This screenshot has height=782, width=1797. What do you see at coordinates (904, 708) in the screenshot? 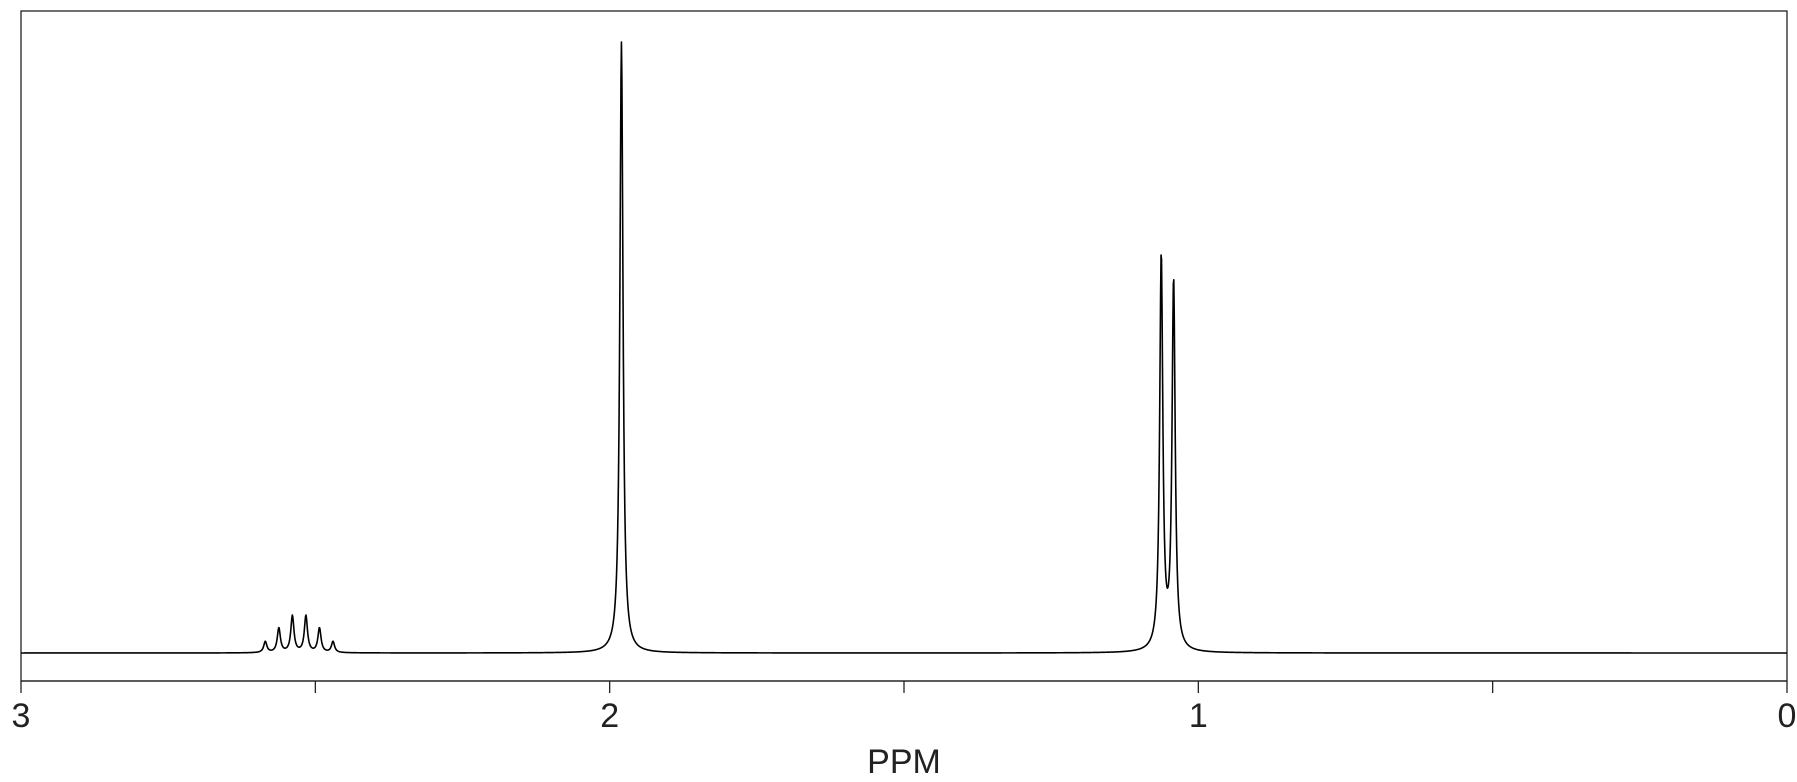
I see `x-axis-ticks: 3 2 1 0` at bounding box center [904, 708].